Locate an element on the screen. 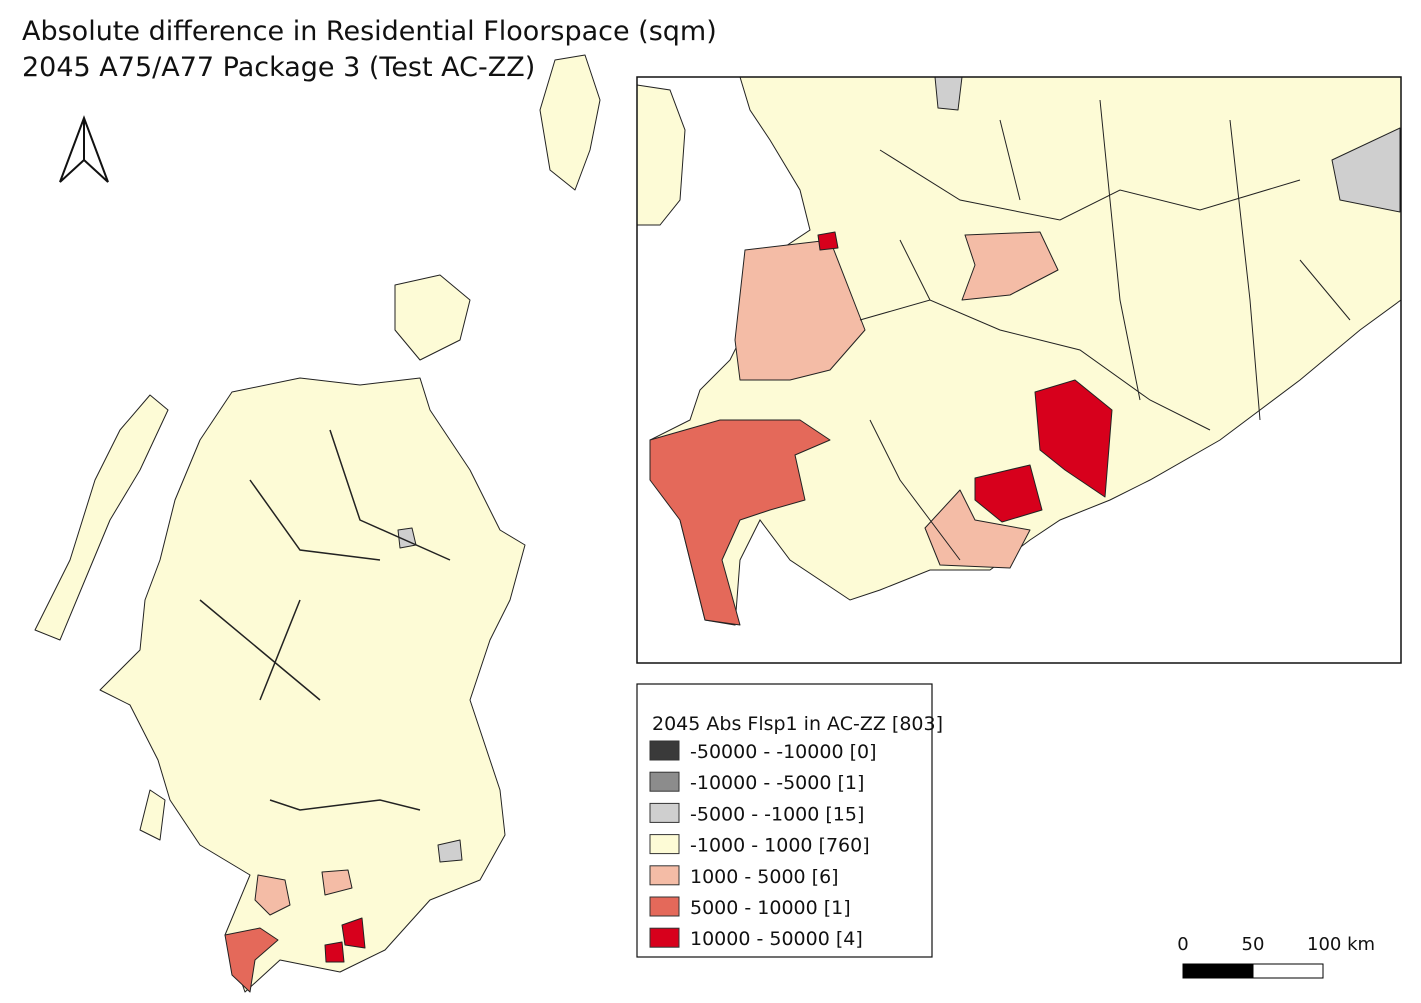 The height and width of the screenshot is (1003, 1421). legend-label: 1000 - 5000 [6] is located at coordinates (764, 877).